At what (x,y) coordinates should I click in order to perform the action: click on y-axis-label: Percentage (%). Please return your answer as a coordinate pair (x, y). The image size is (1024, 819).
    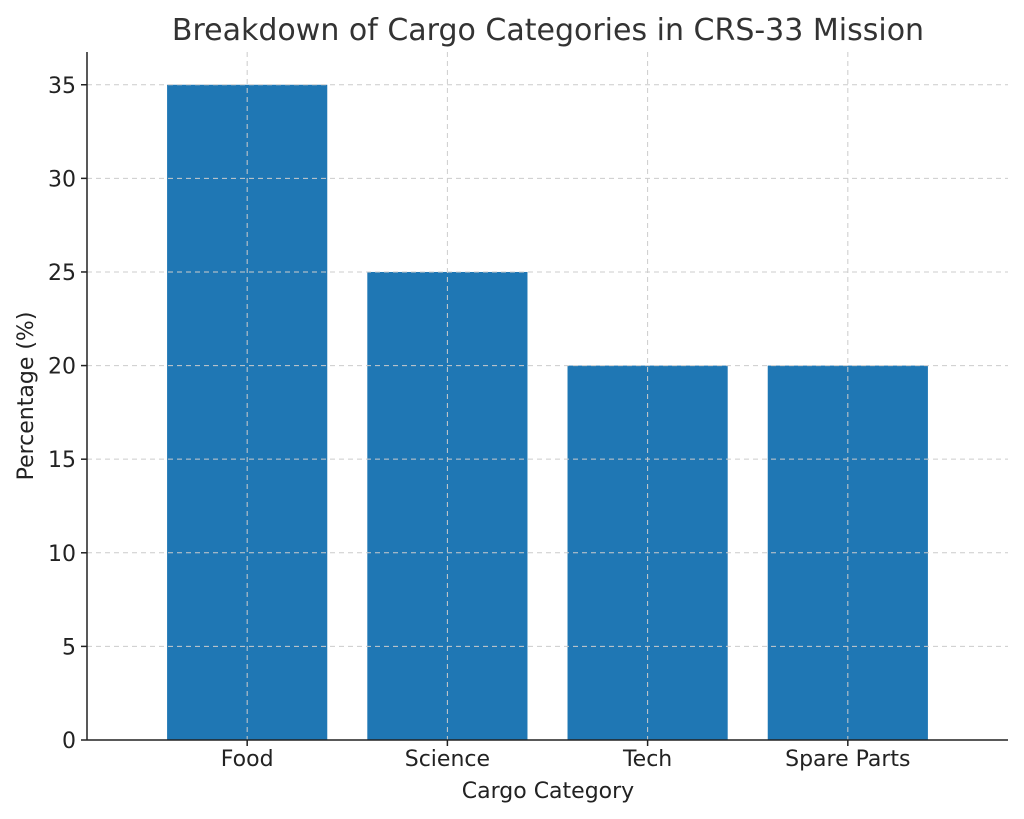
    Looking at the image, I should click on (26, 396).